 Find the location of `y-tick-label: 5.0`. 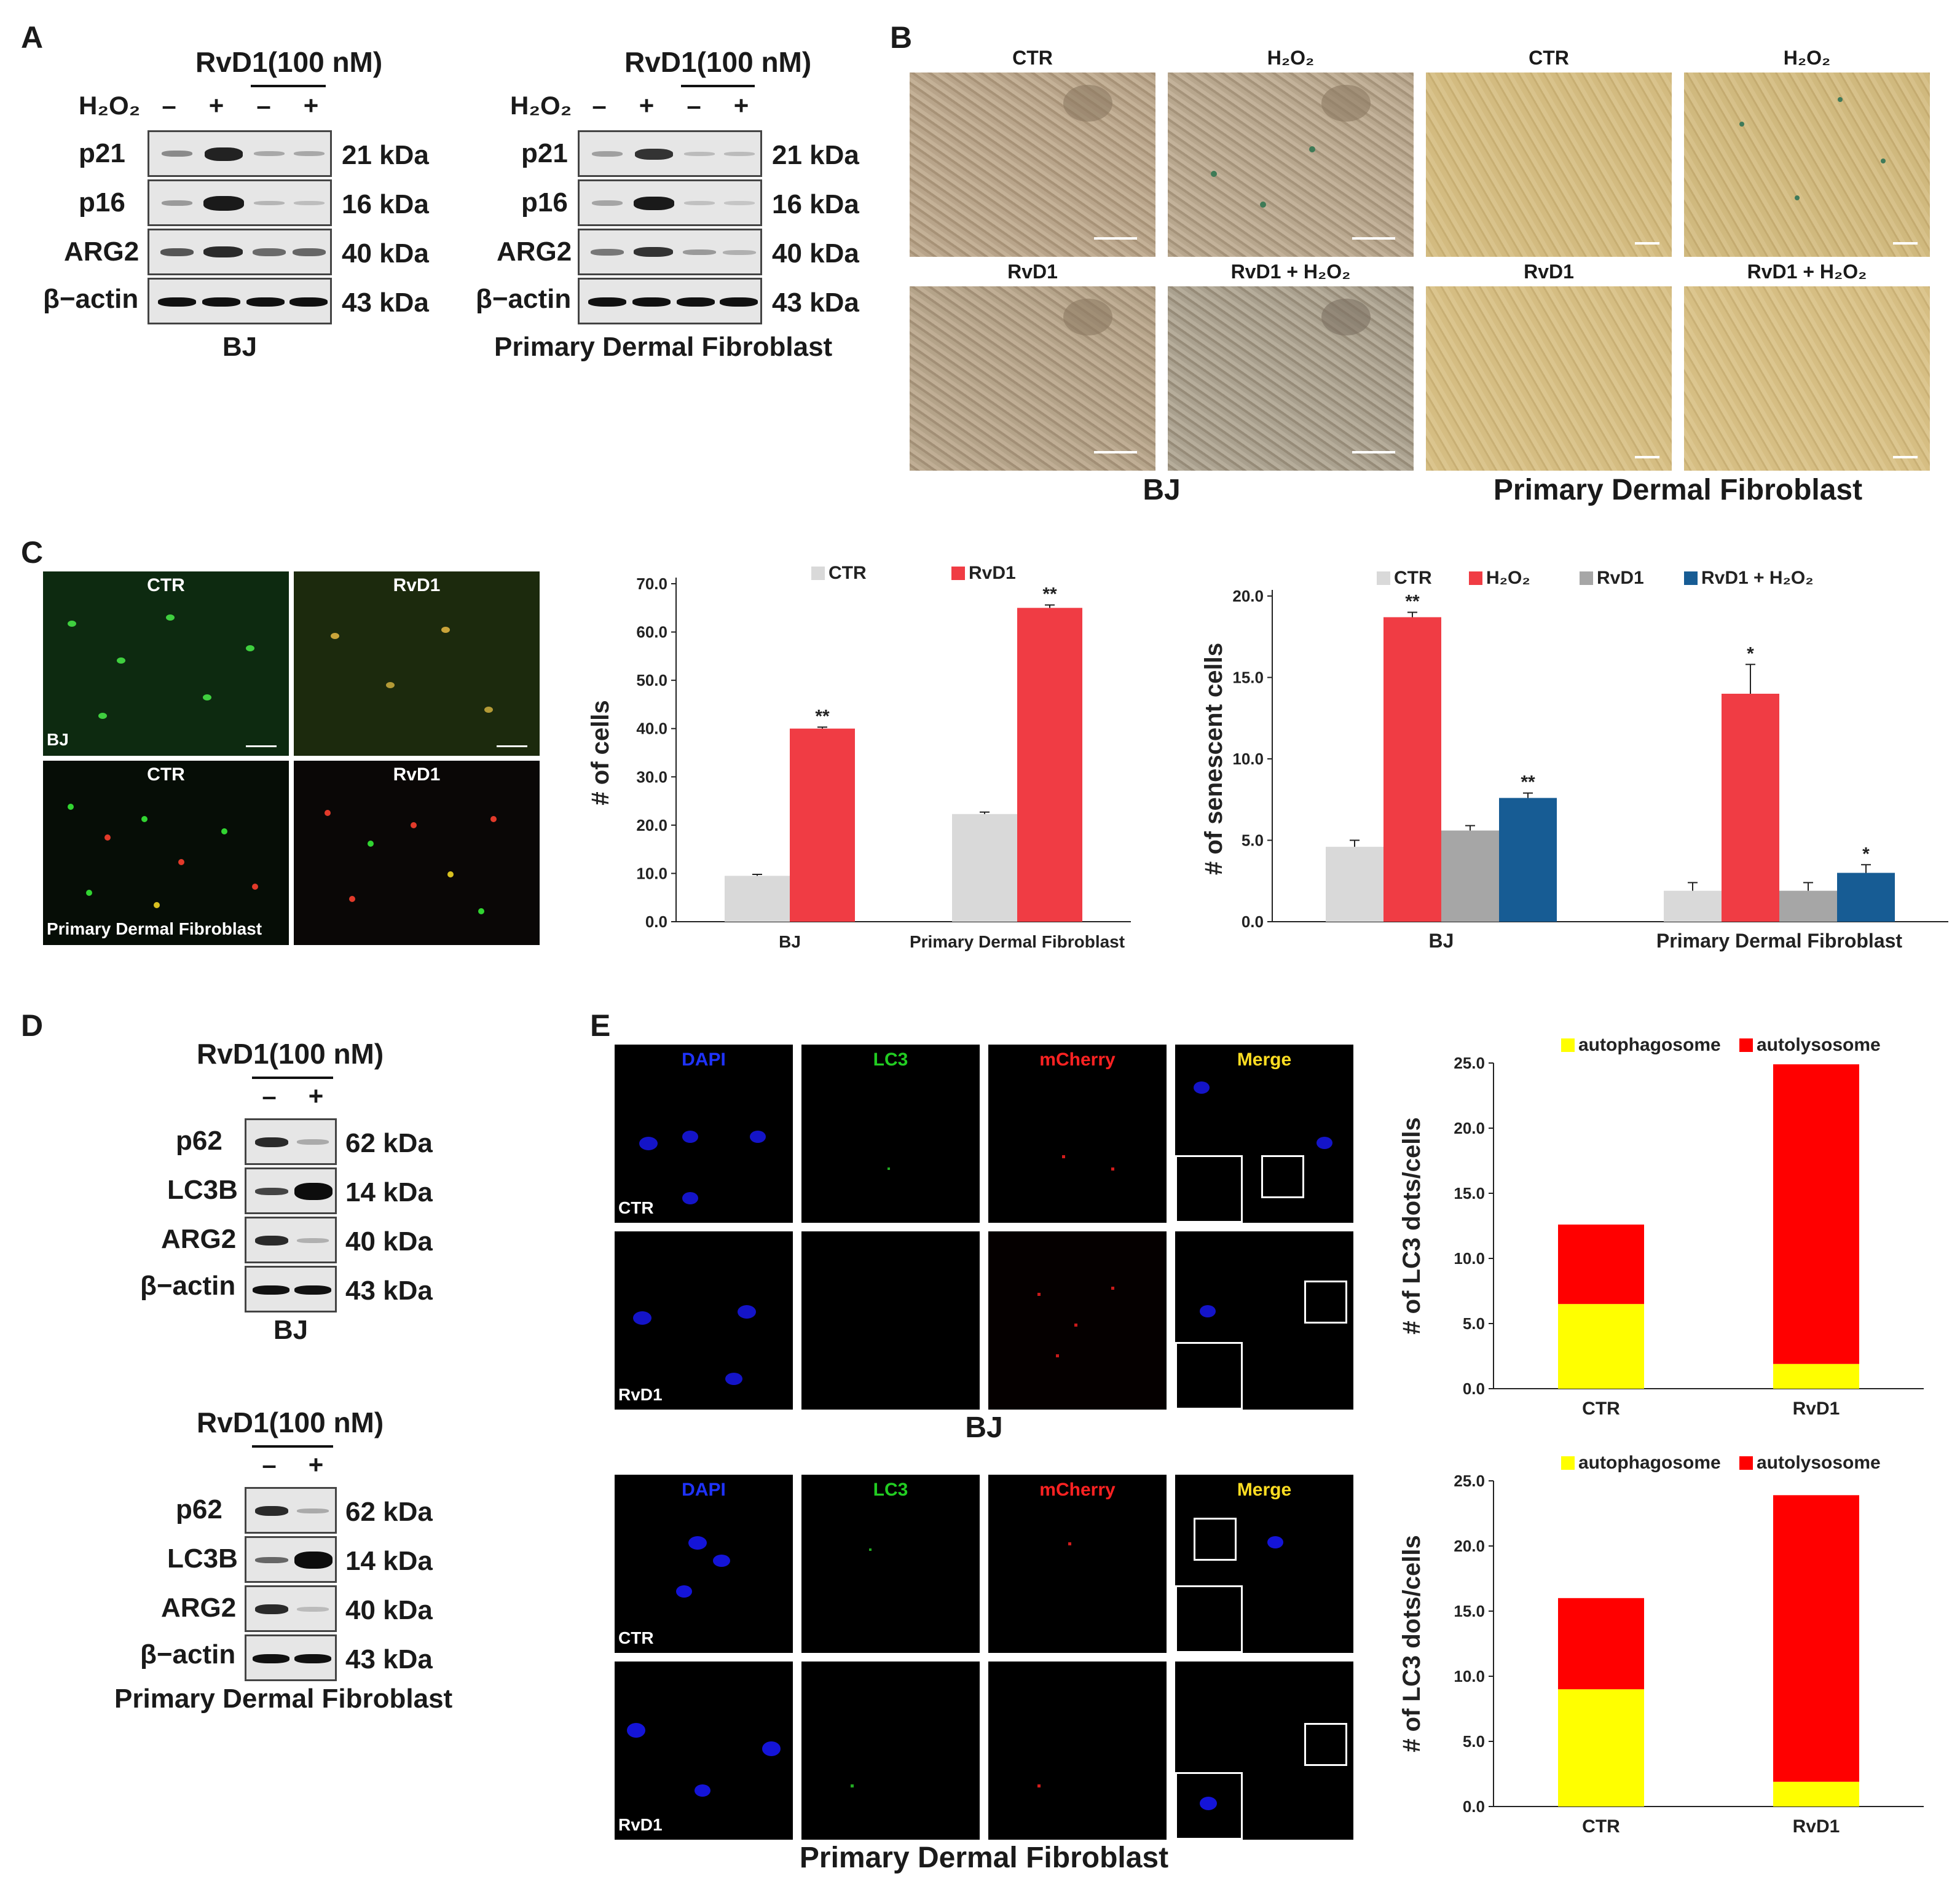

y-tick-label: 5.0 is located at coordinates (1253, 841).